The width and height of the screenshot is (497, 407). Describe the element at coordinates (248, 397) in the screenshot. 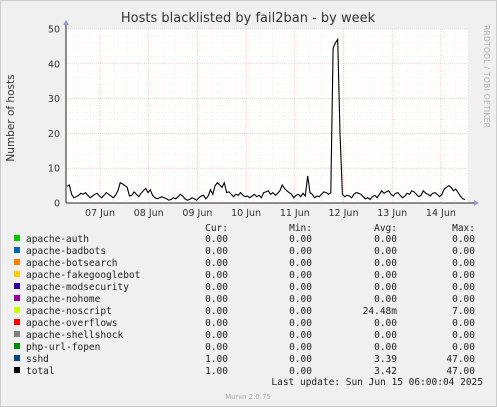

I see `munin-version: Munin 2.0.75` at that location.